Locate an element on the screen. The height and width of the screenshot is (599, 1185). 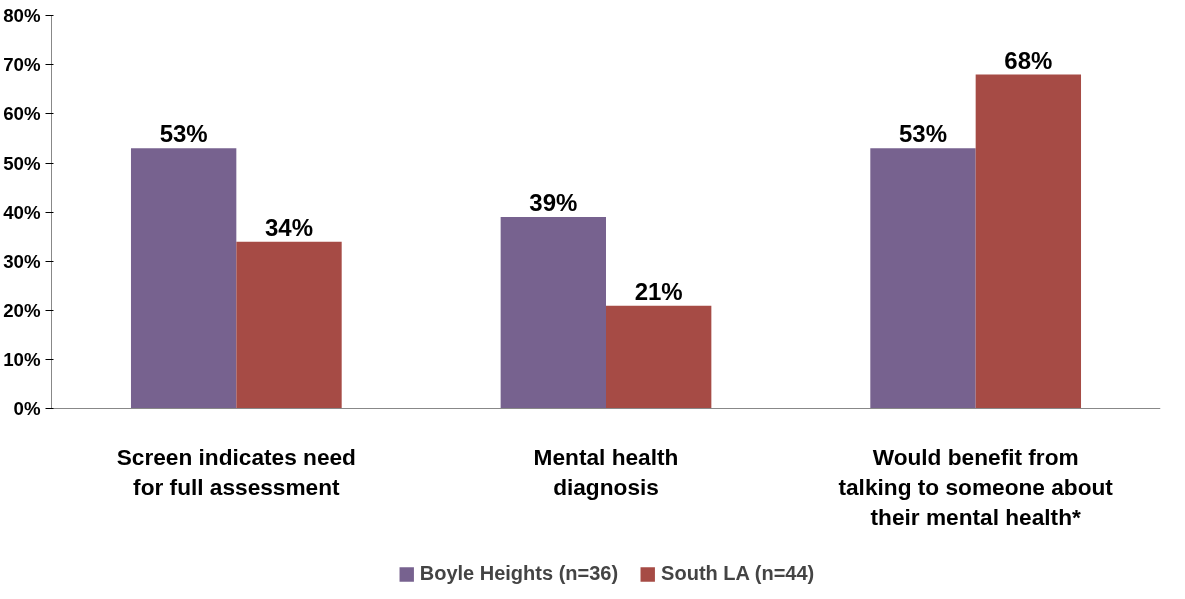
data-label: 34% is located at coordinates (289, 227).